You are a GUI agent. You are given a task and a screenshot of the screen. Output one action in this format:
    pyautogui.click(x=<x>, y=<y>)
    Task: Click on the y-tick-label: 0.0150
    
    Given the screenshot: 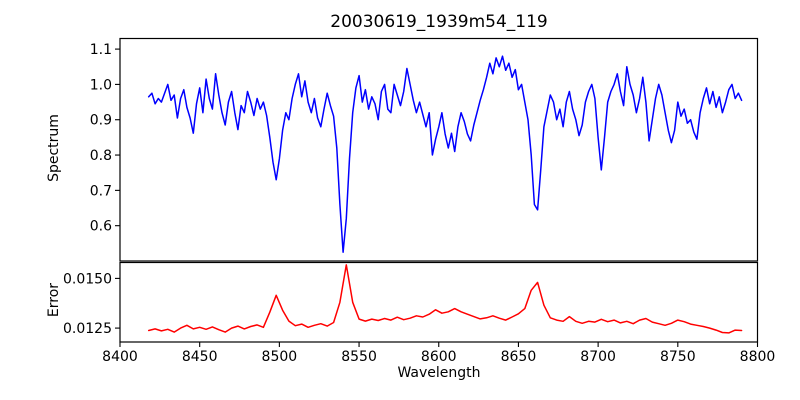 What is the action you would take?
    pyautogui.click(x=87, y=279)
    